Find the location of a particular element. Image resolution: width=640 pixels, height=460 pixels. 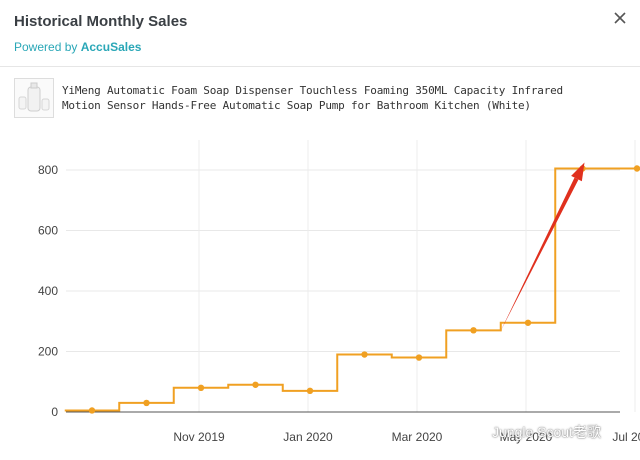

x-tick-label: May 2020 is located at coordinates (526, 437).